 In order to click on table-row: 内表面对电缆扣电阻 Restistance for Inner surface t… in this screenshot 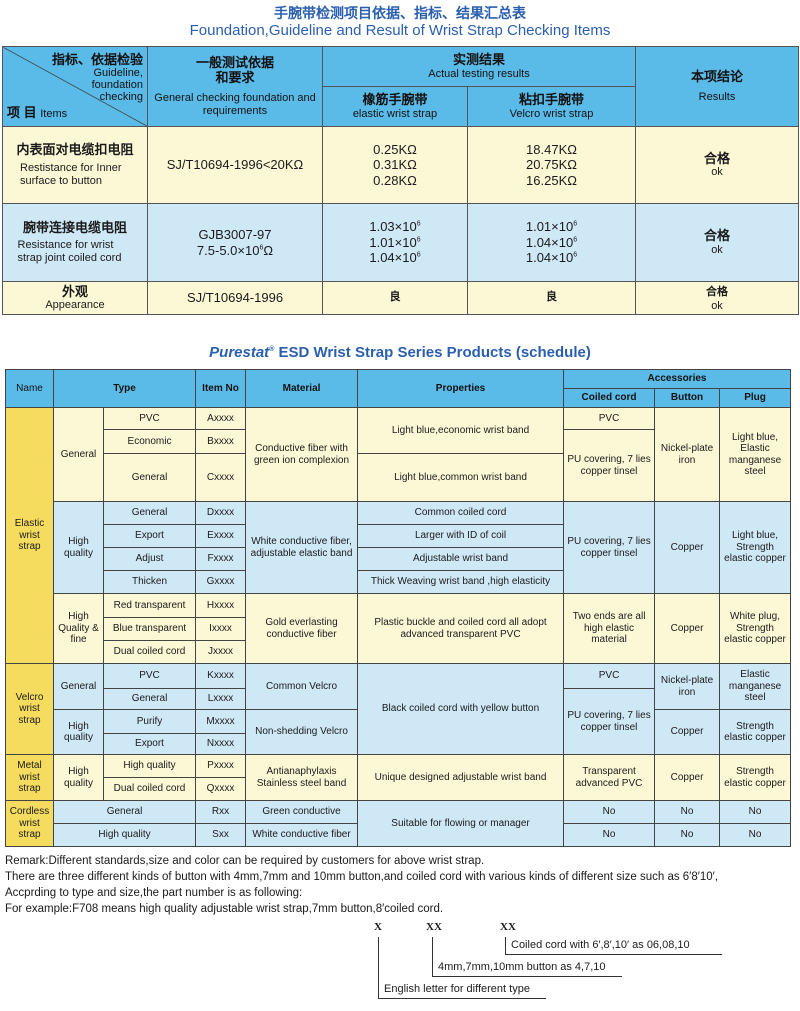, I will do `click(400, 165)`.